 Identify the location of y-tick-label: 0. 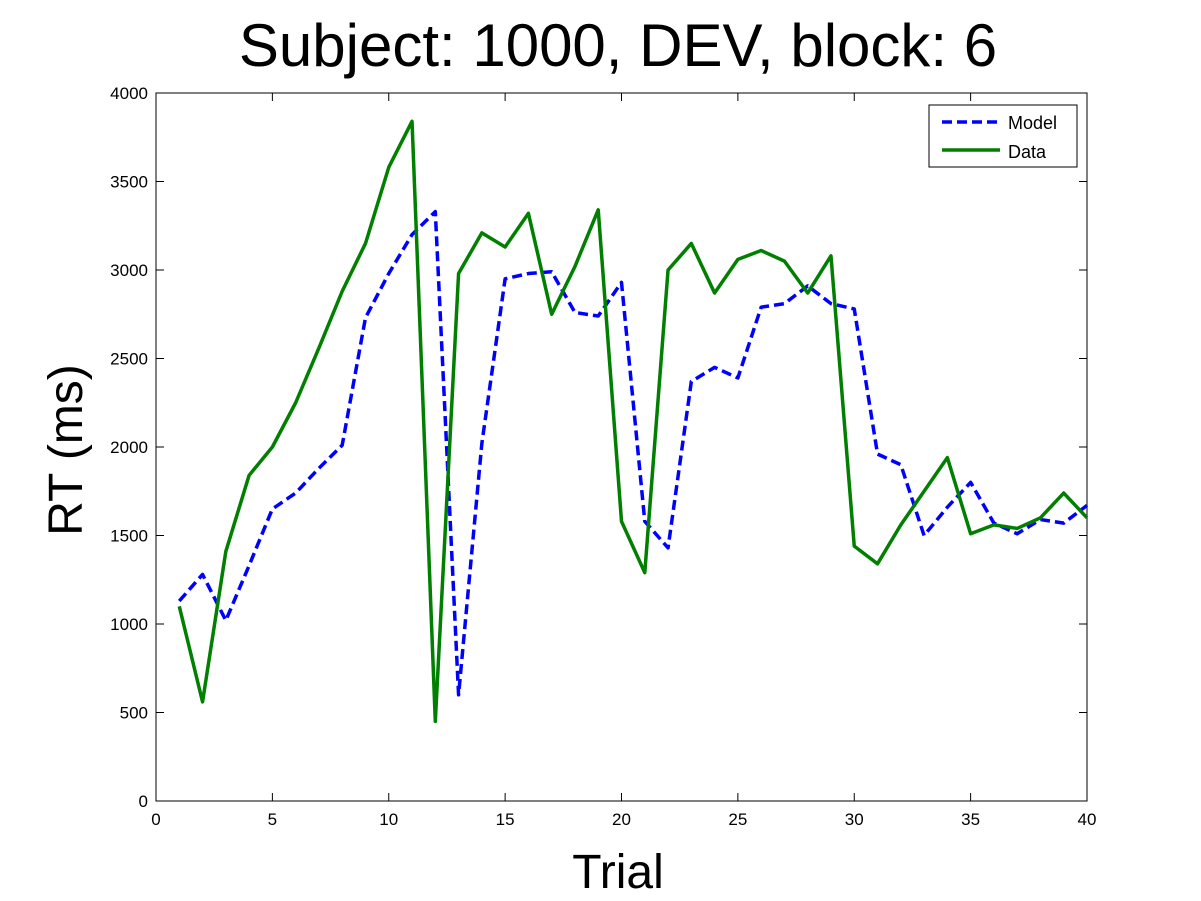
(143, 801).